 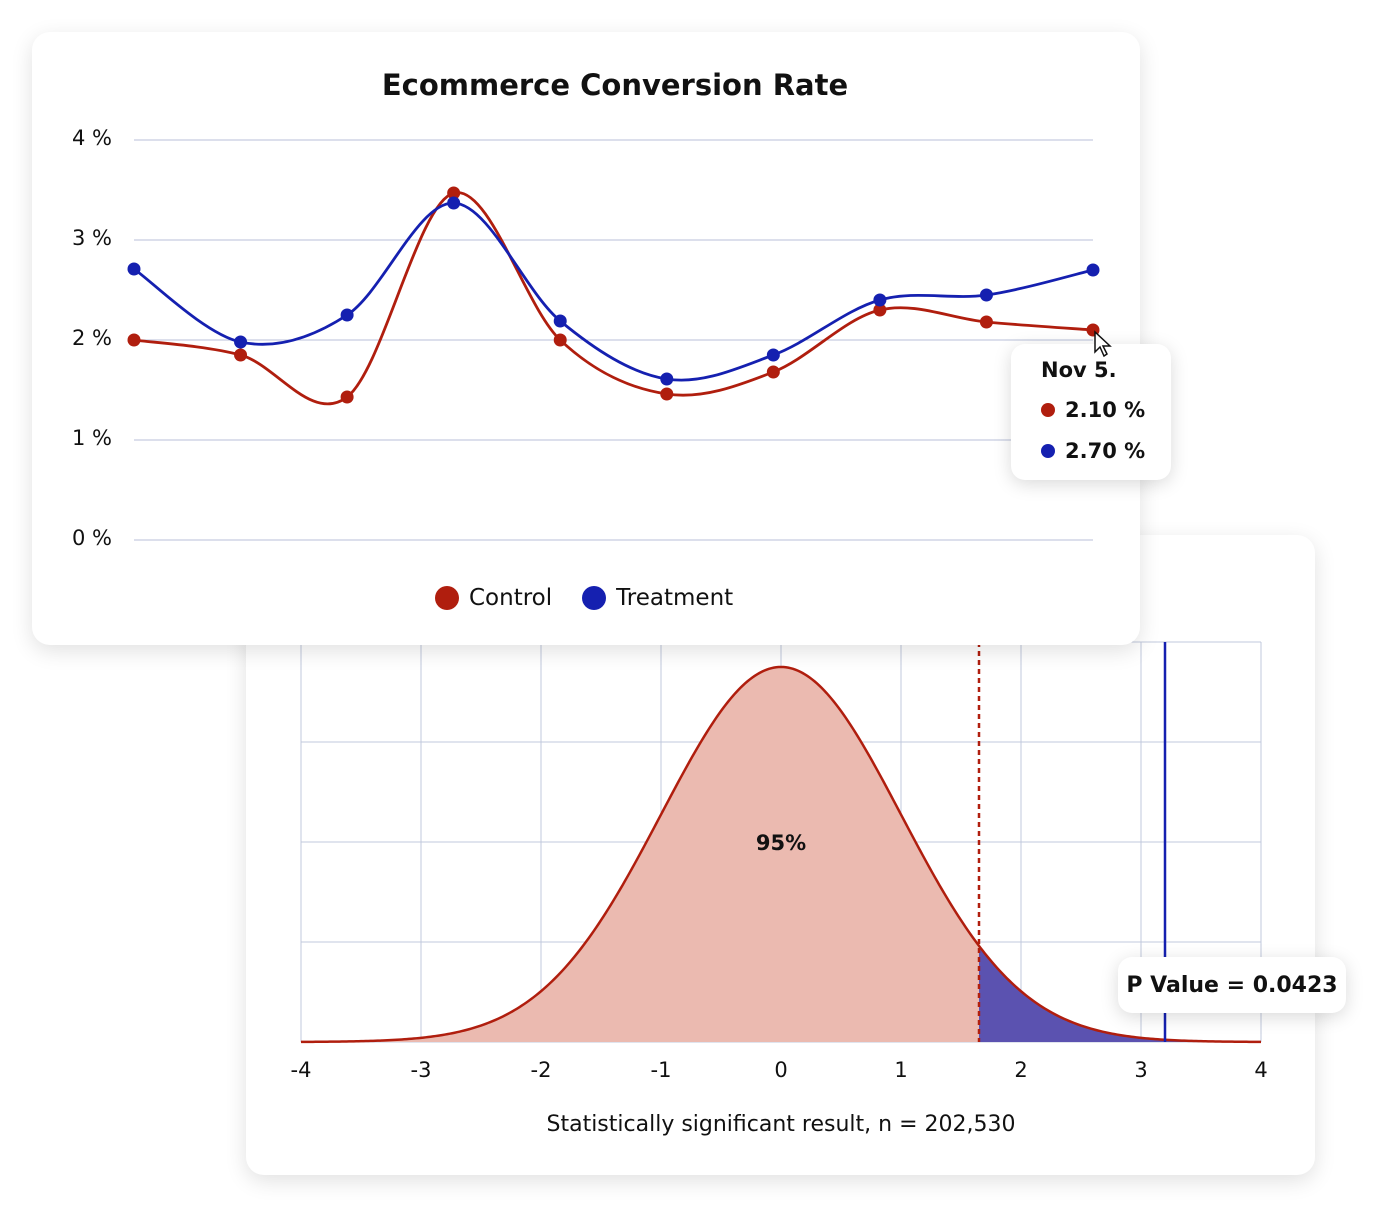 I want to click on tooltip-control: 2.10 %, so click(x=1093, y=410).